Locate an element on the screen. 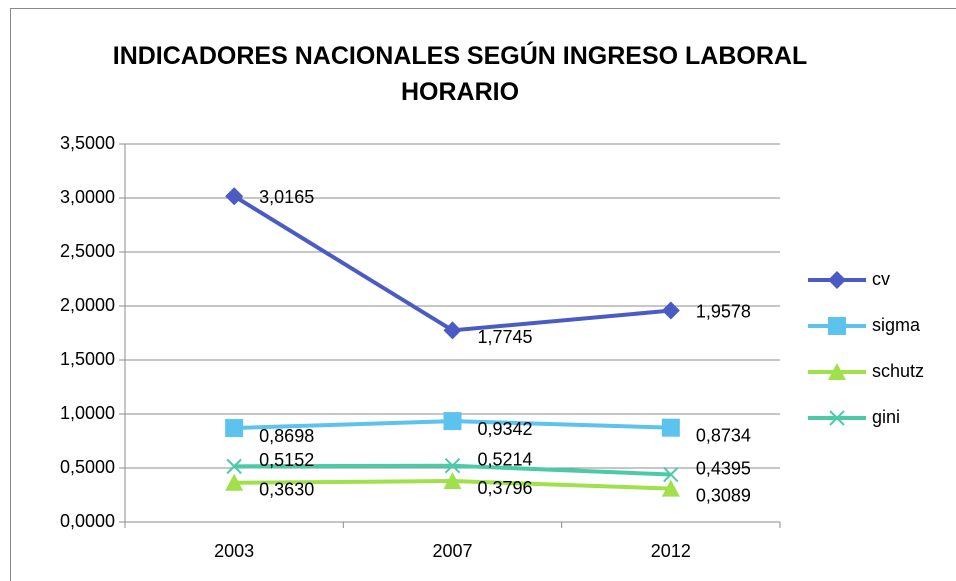 This screenshot has width=956, height=581. y-tick-label: 1,5000 is located at coordinates (87, 359).